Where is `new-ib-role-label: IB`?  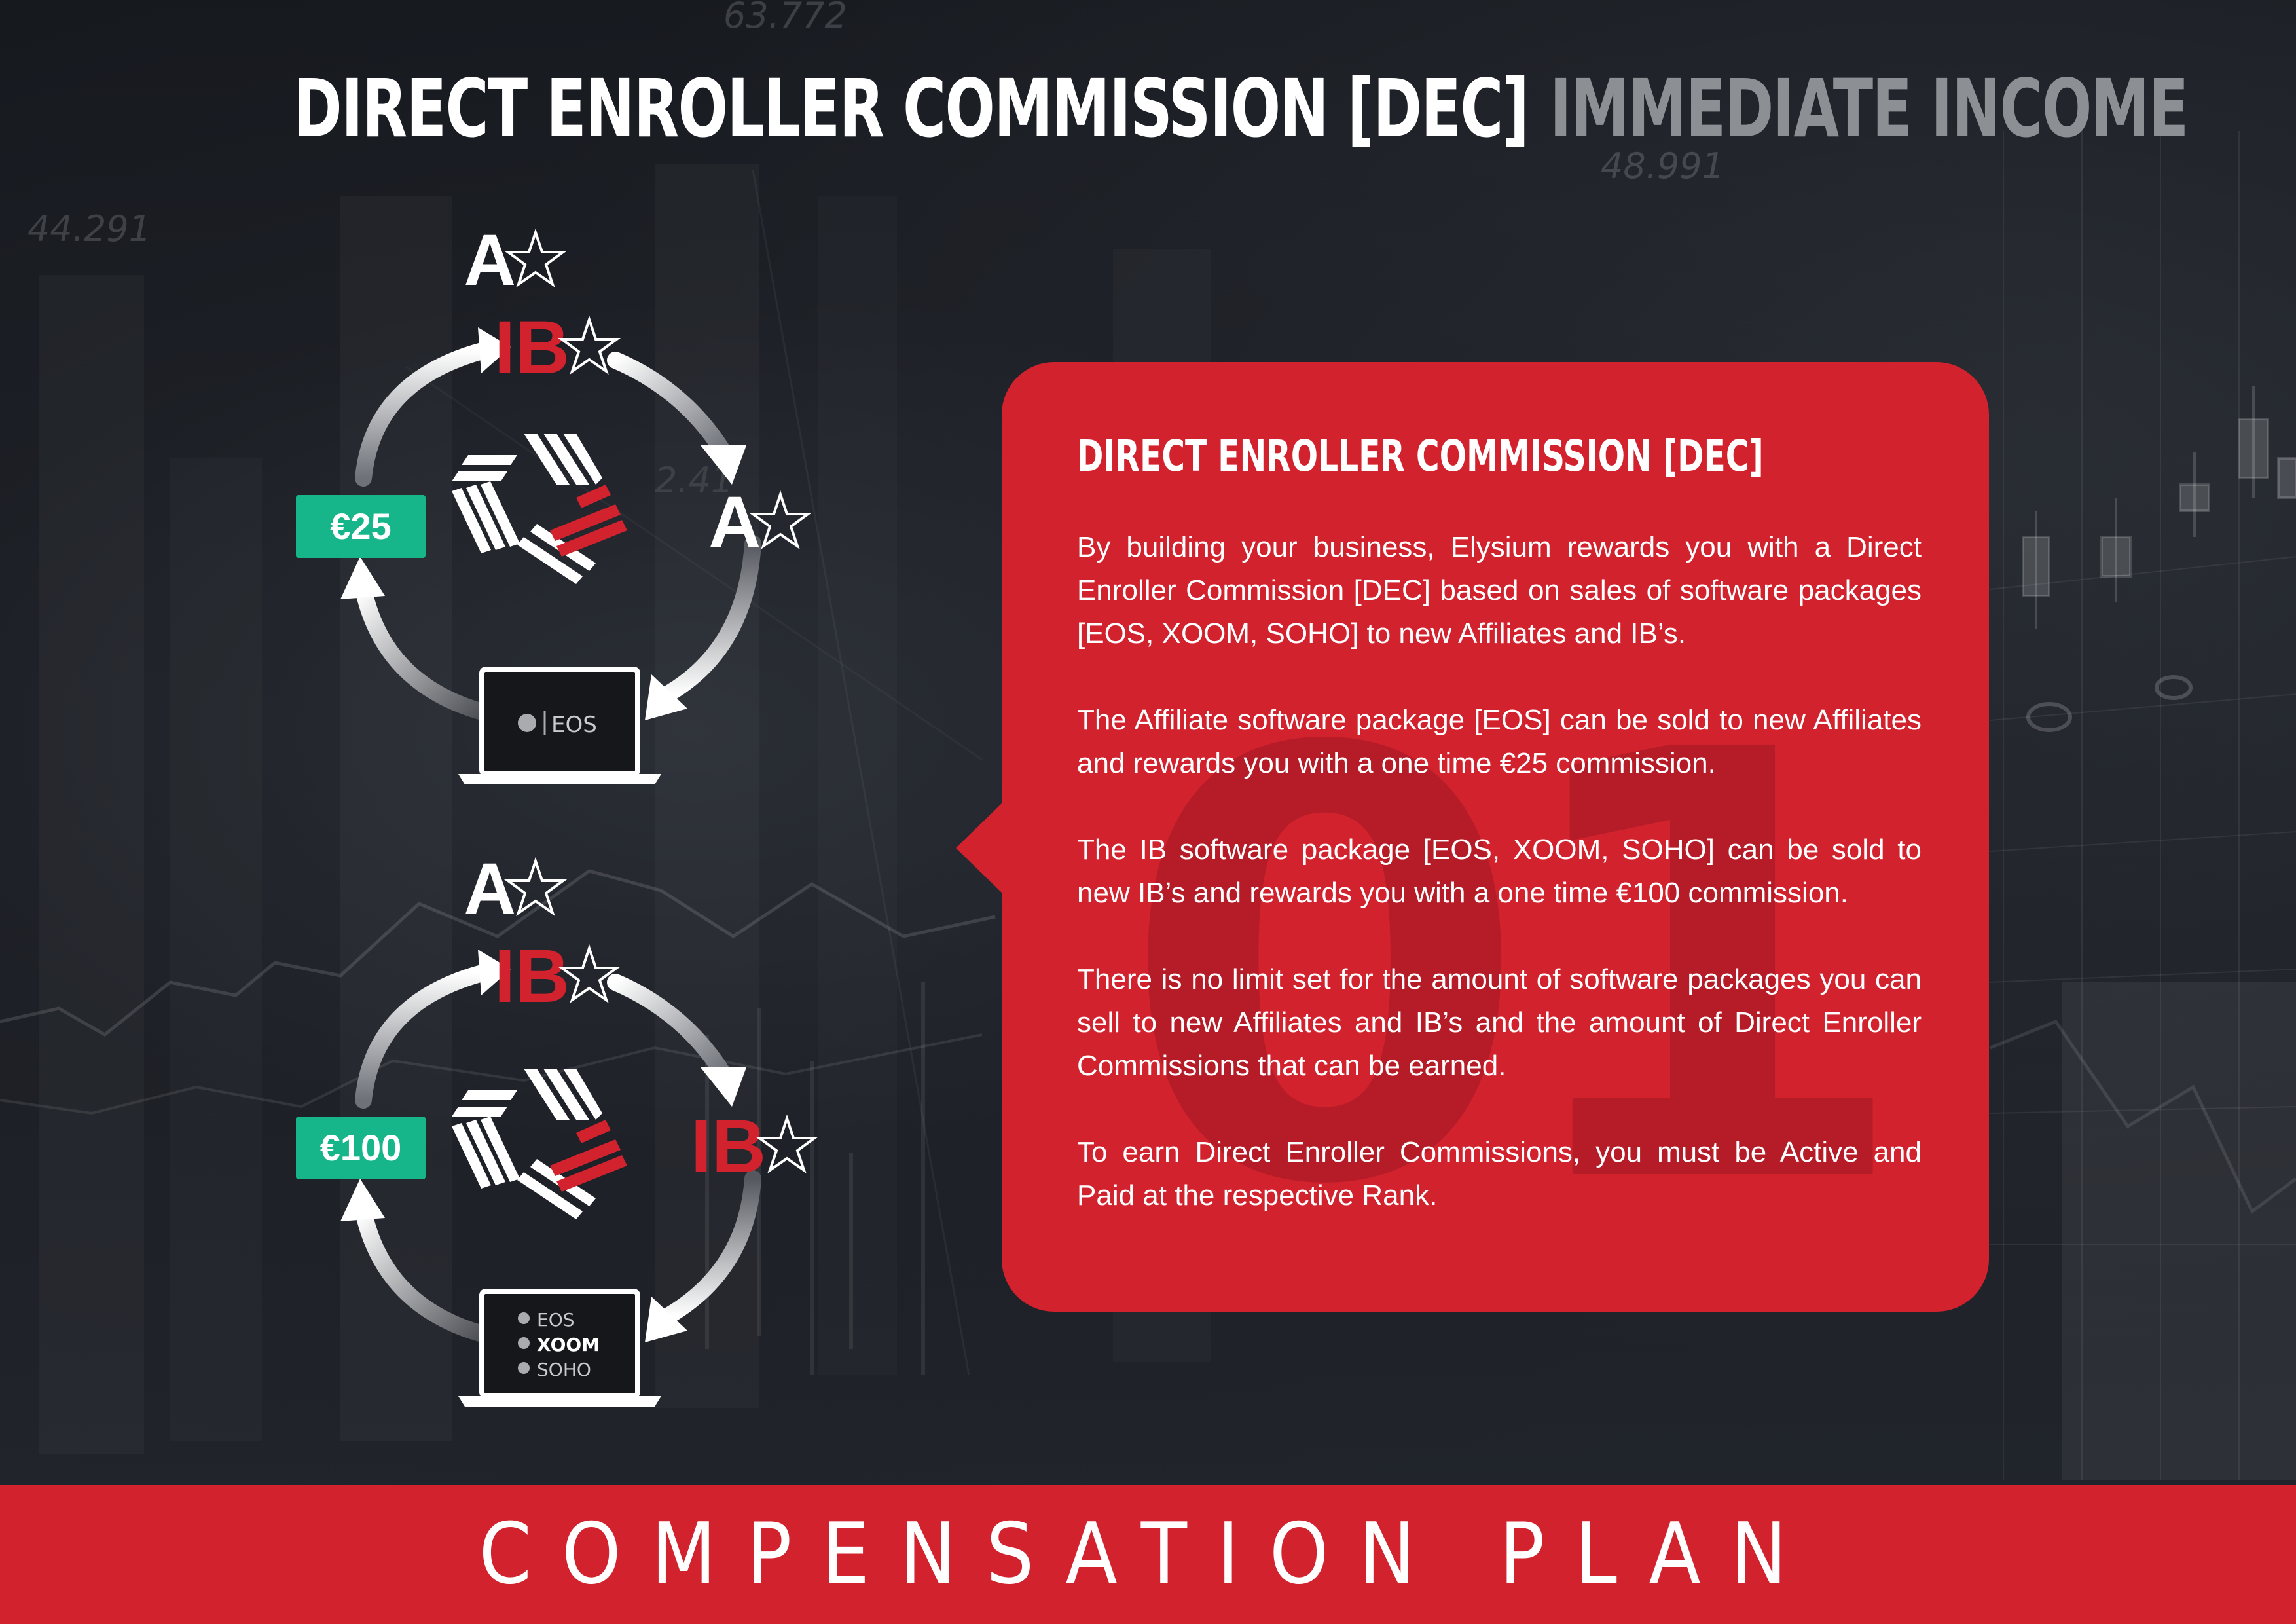
new-ib-role-label: IB is located at coordinates (728, 1147).